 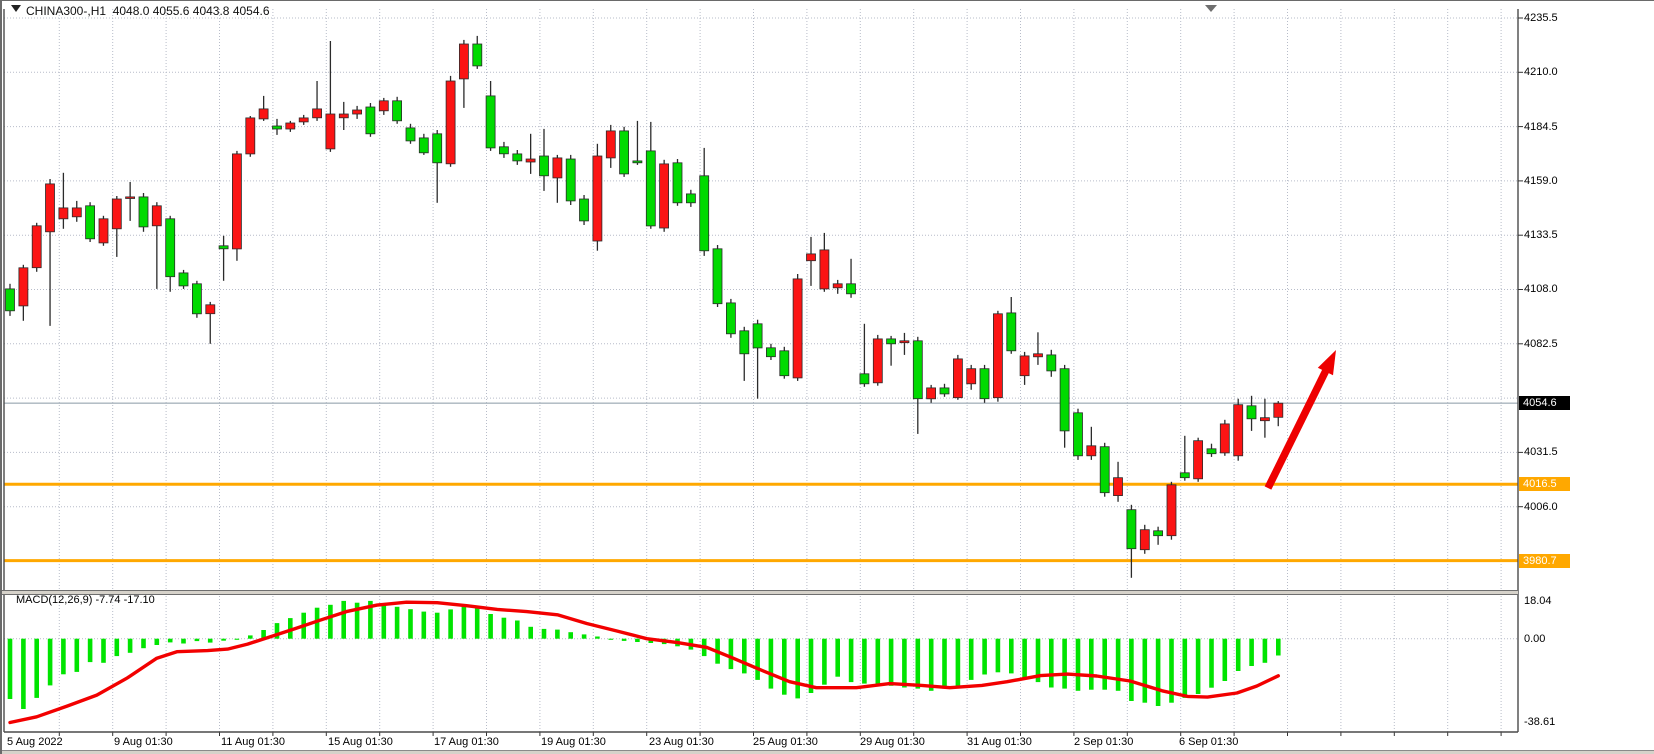 What do you see at coordinates (1544, 403) in the screenshot?
I see `current-price-badge: 4054.6` at bounding box center [1544, 403].